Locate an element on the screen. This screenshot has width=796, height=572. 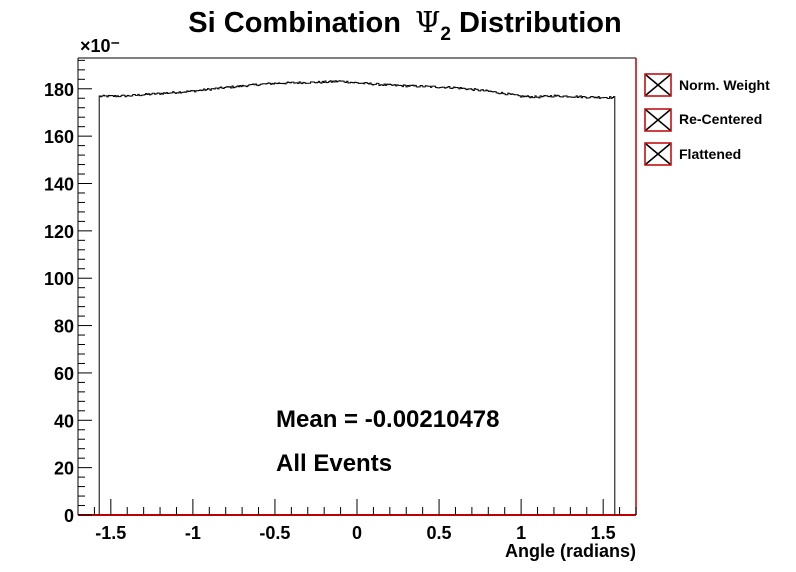
x-tick-label: -1 is located at coordinates (193, 533).